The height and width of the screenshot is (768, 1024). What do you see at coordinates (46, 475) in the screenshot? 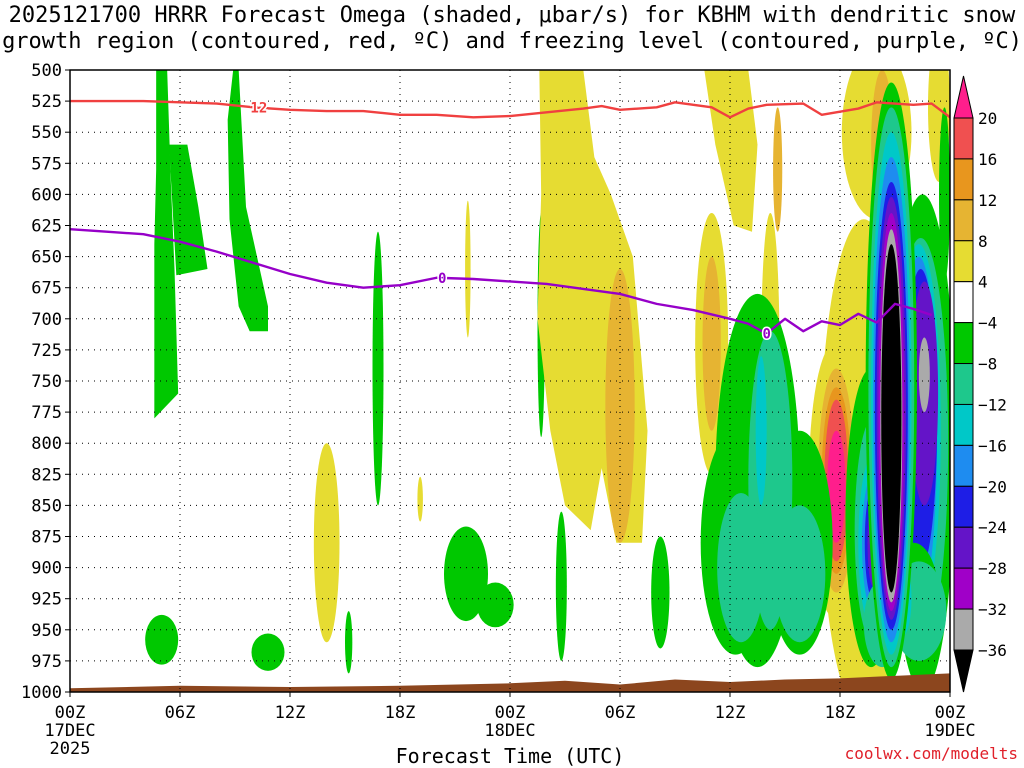
I see `y-tick-label: 825` at bounding box center [46, 475].